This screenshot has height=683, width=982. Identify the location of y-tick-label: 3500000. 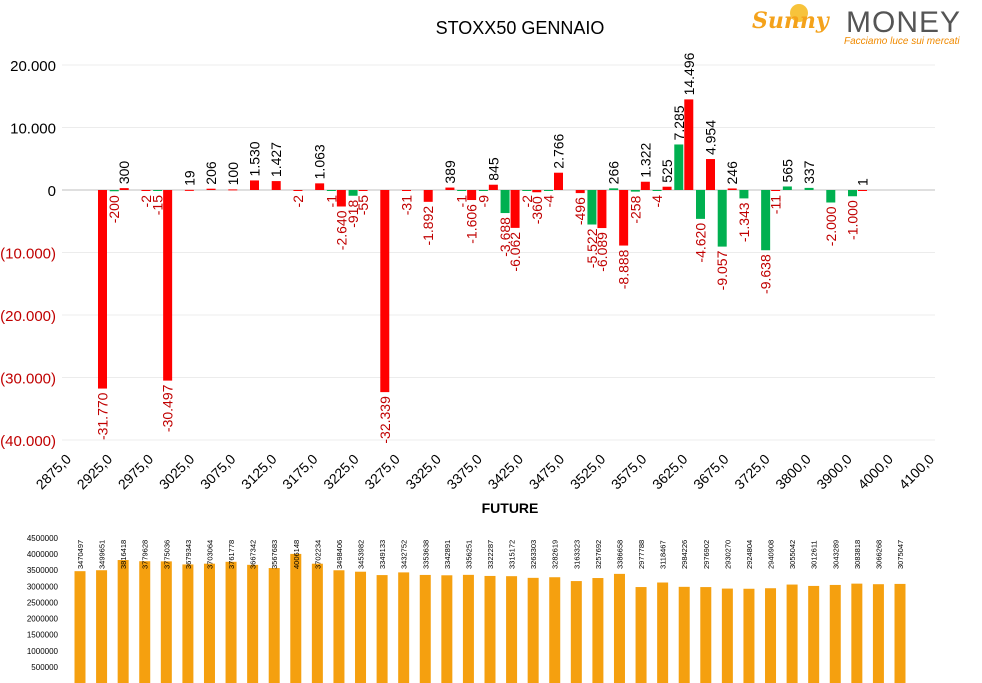
(43, 570).